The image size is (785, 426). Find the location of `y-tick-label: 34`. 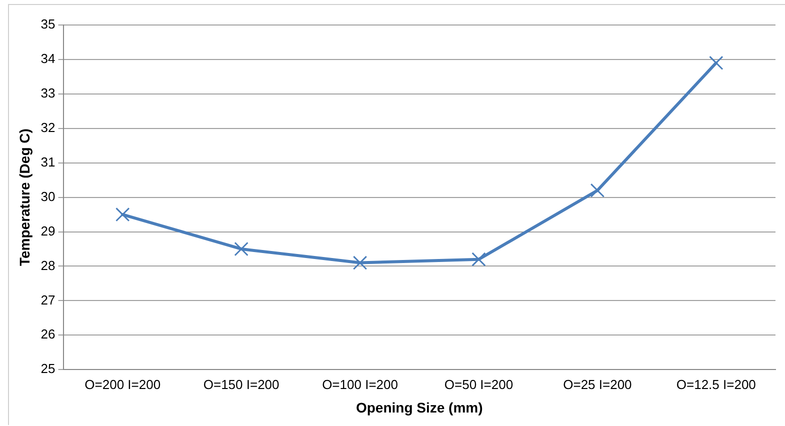

y-tick-label: 34 is located at coordinates (48, 58).